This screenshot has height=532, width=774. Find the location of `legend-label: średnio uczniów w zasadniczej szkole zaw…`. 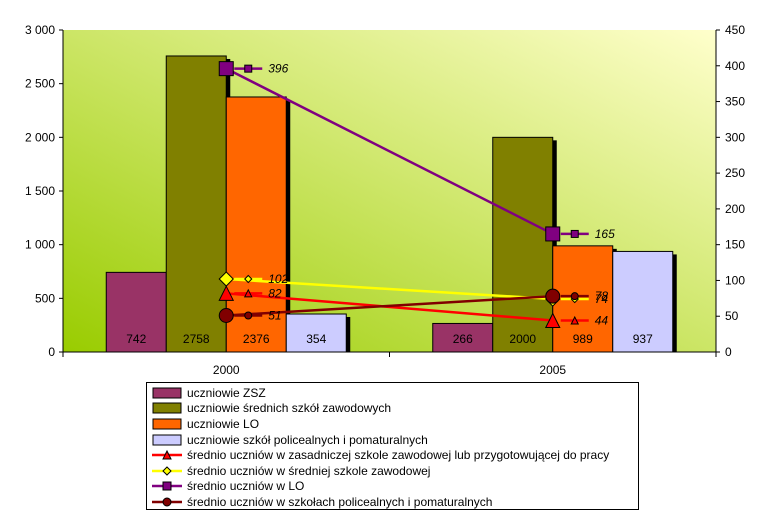

legend-label: średnio uczniów w zasadniczej szkole zaw… is located at coordinates (398, 455).